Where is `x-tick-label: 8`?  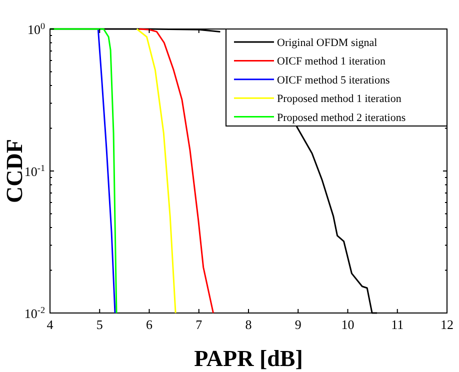 x-tick-label: 8 is located at coordinates (248, 324).